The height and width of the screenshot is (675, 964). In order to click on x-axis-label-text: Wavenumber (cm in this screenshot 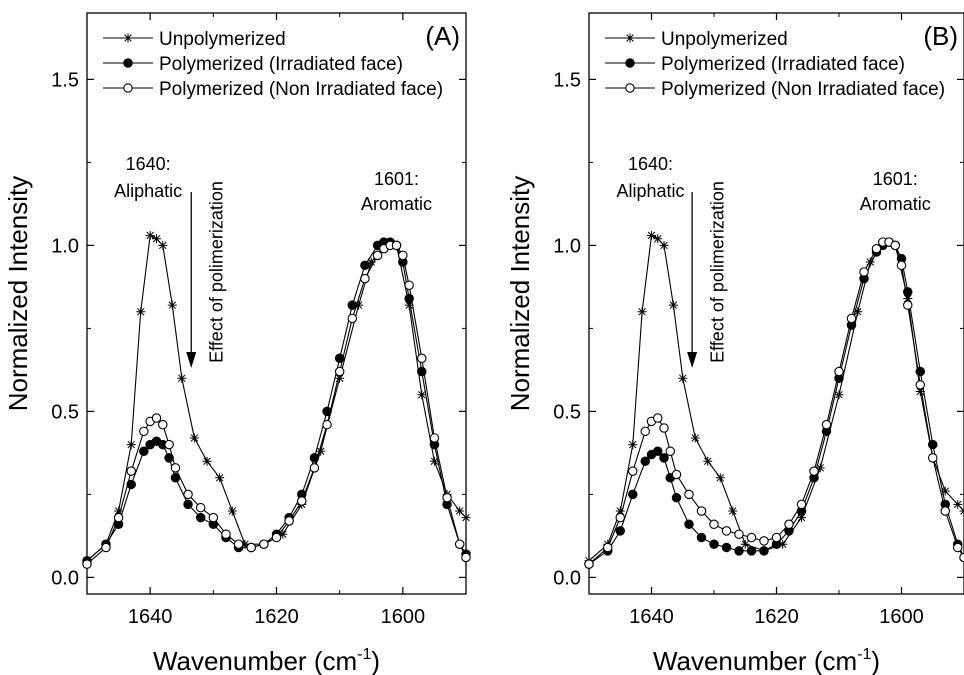, I will do `click(255, 660)`.